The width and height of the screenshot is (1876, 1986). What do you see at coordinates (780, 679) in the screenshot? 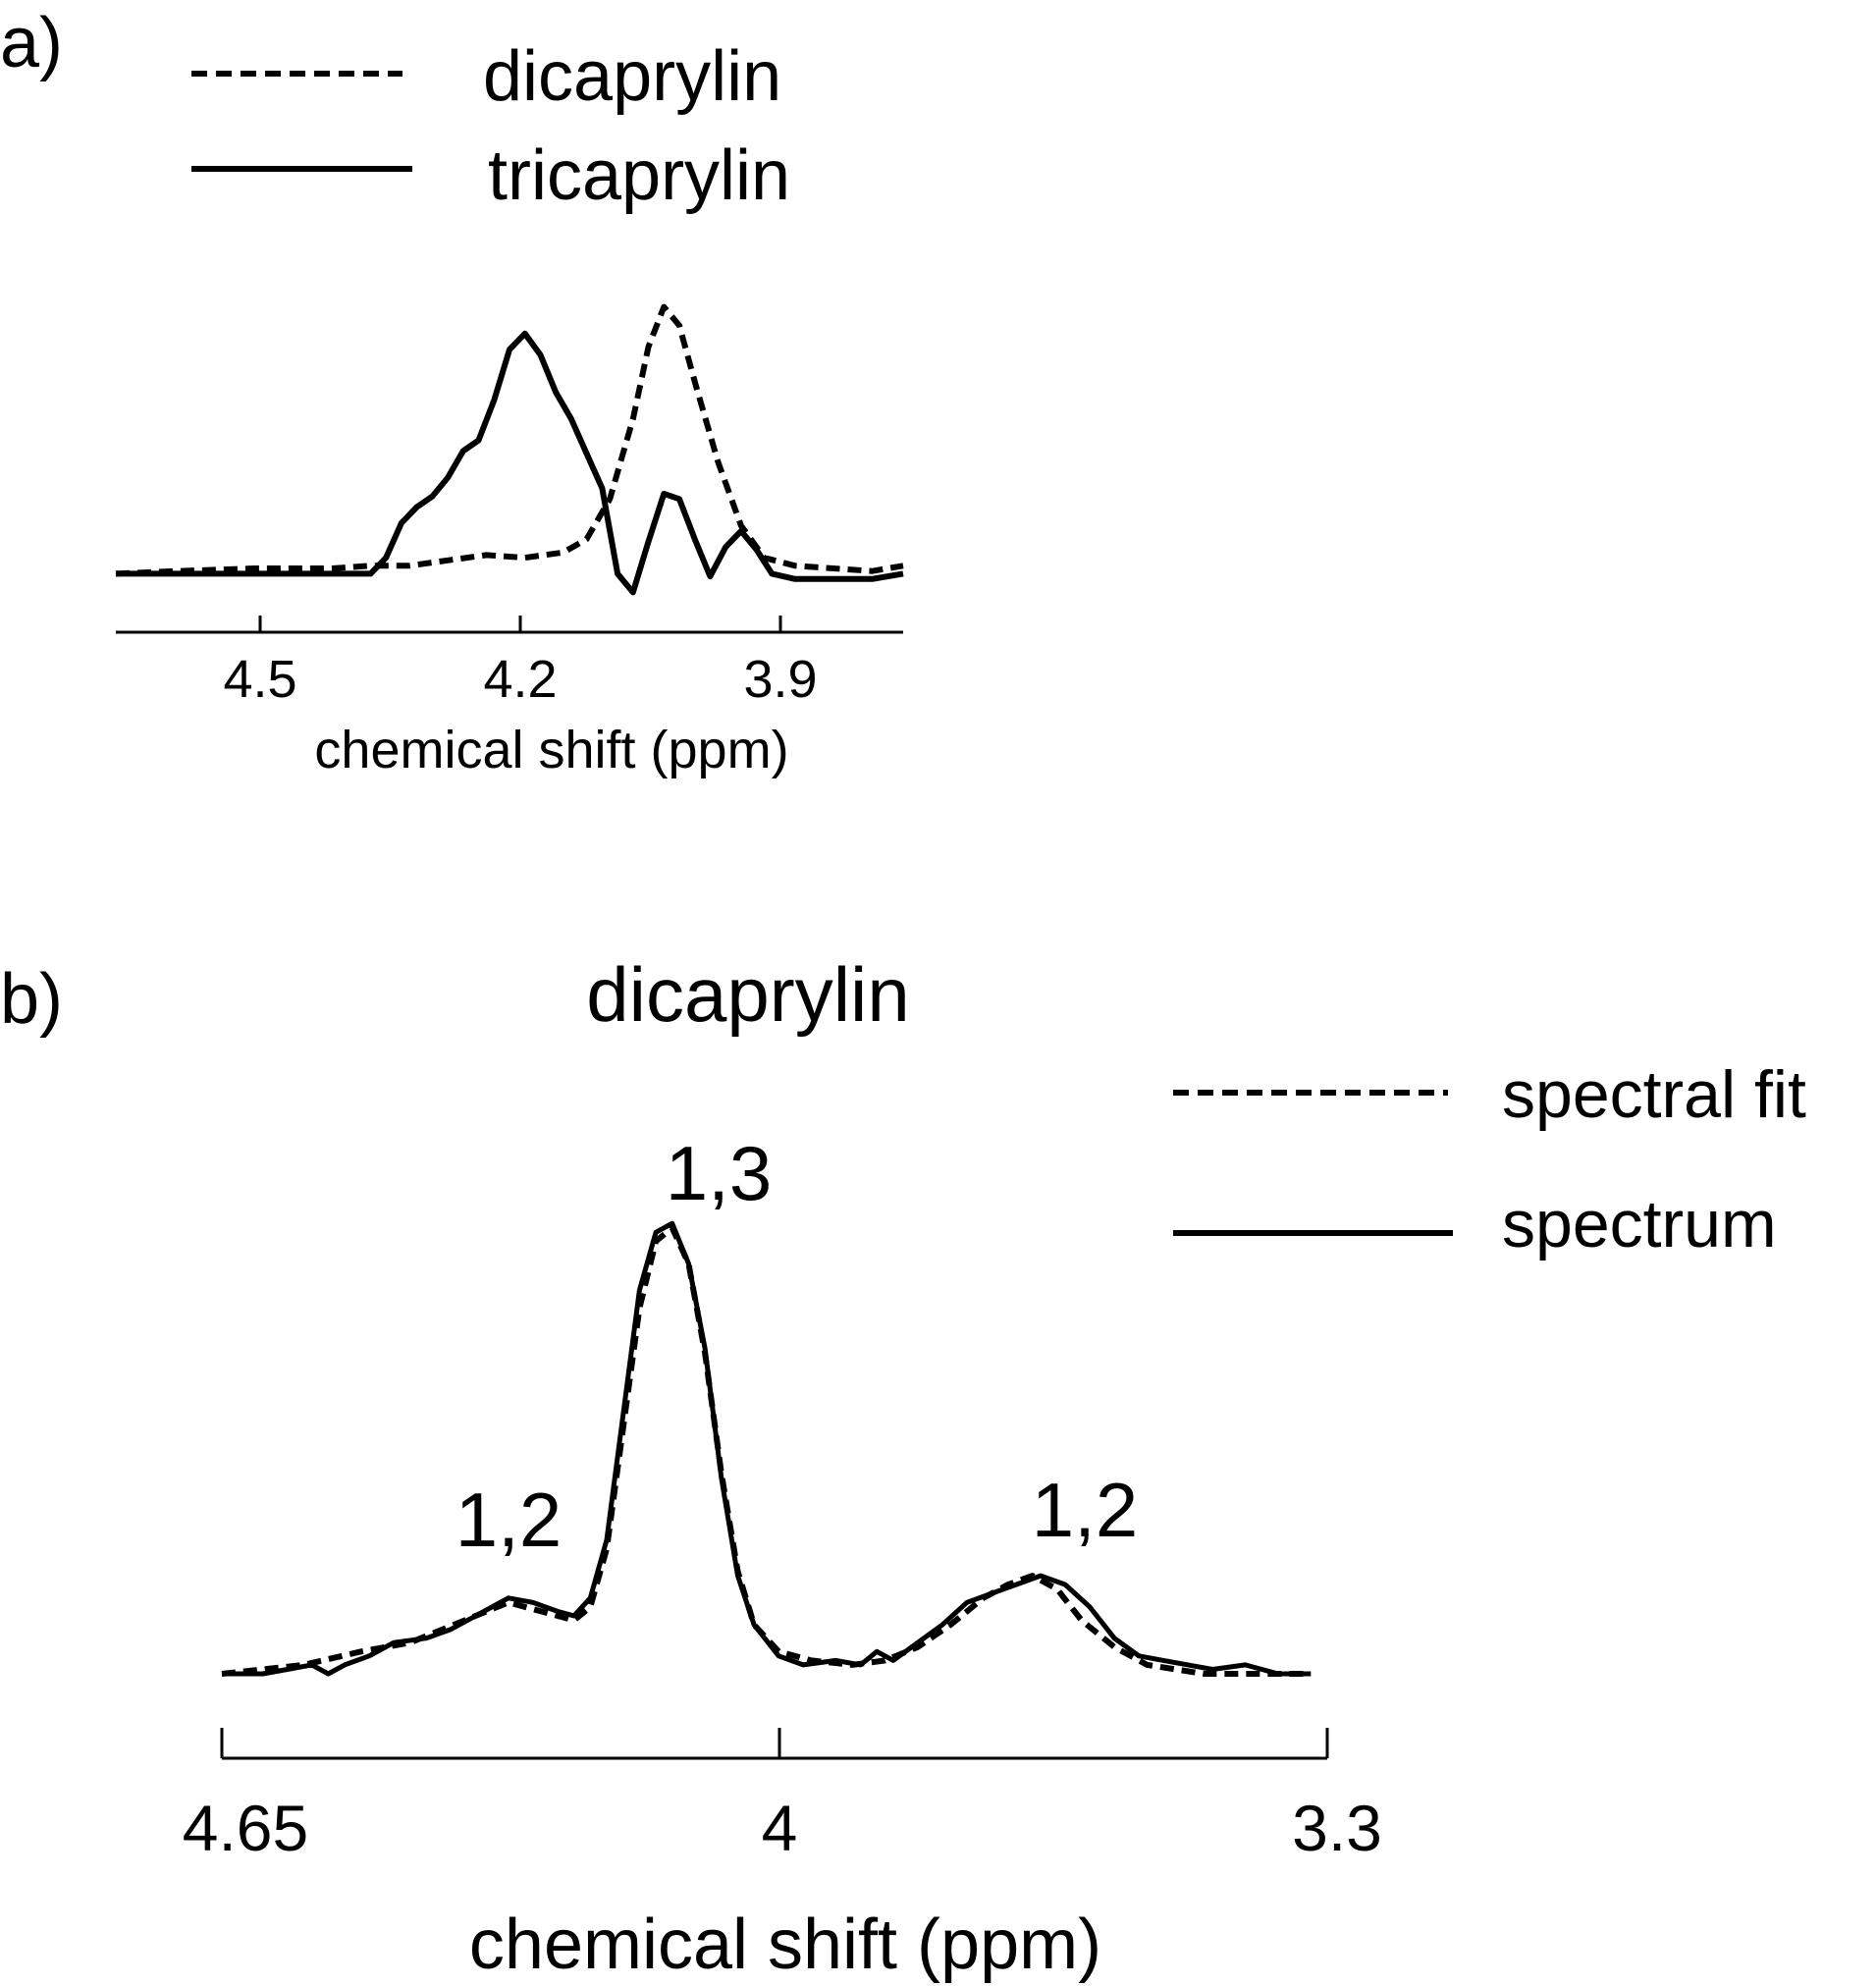
I see `x-tick-label-a-3.9: 3.9` at bounding box center [780, 679].